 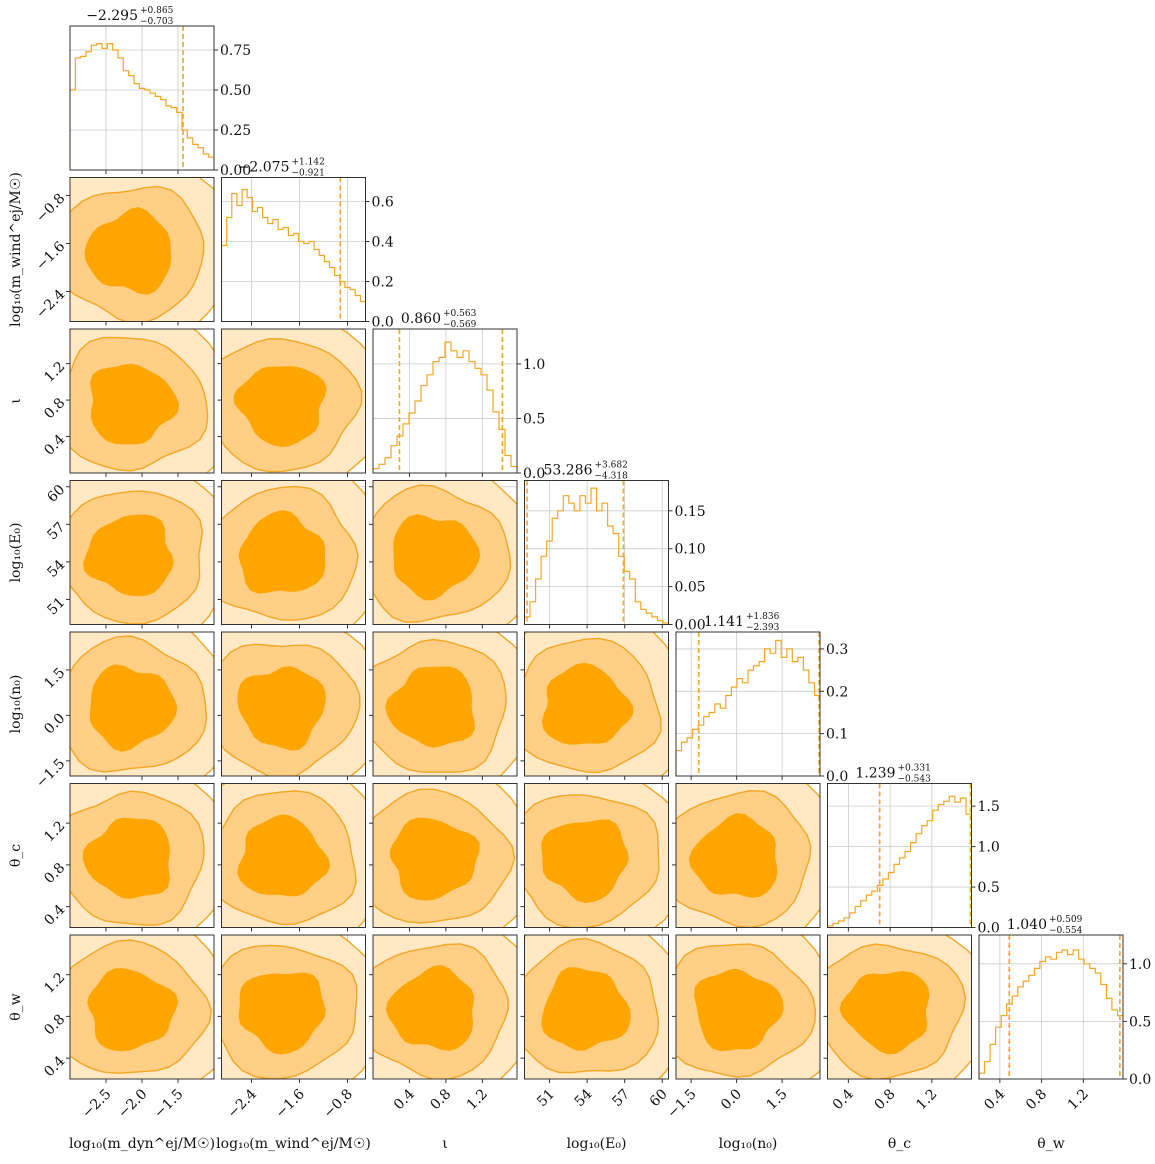 What do you see at coordinates (568, 471) in the screenshot?
I see `median-value: 53.286` at bounding box center [568, 471].